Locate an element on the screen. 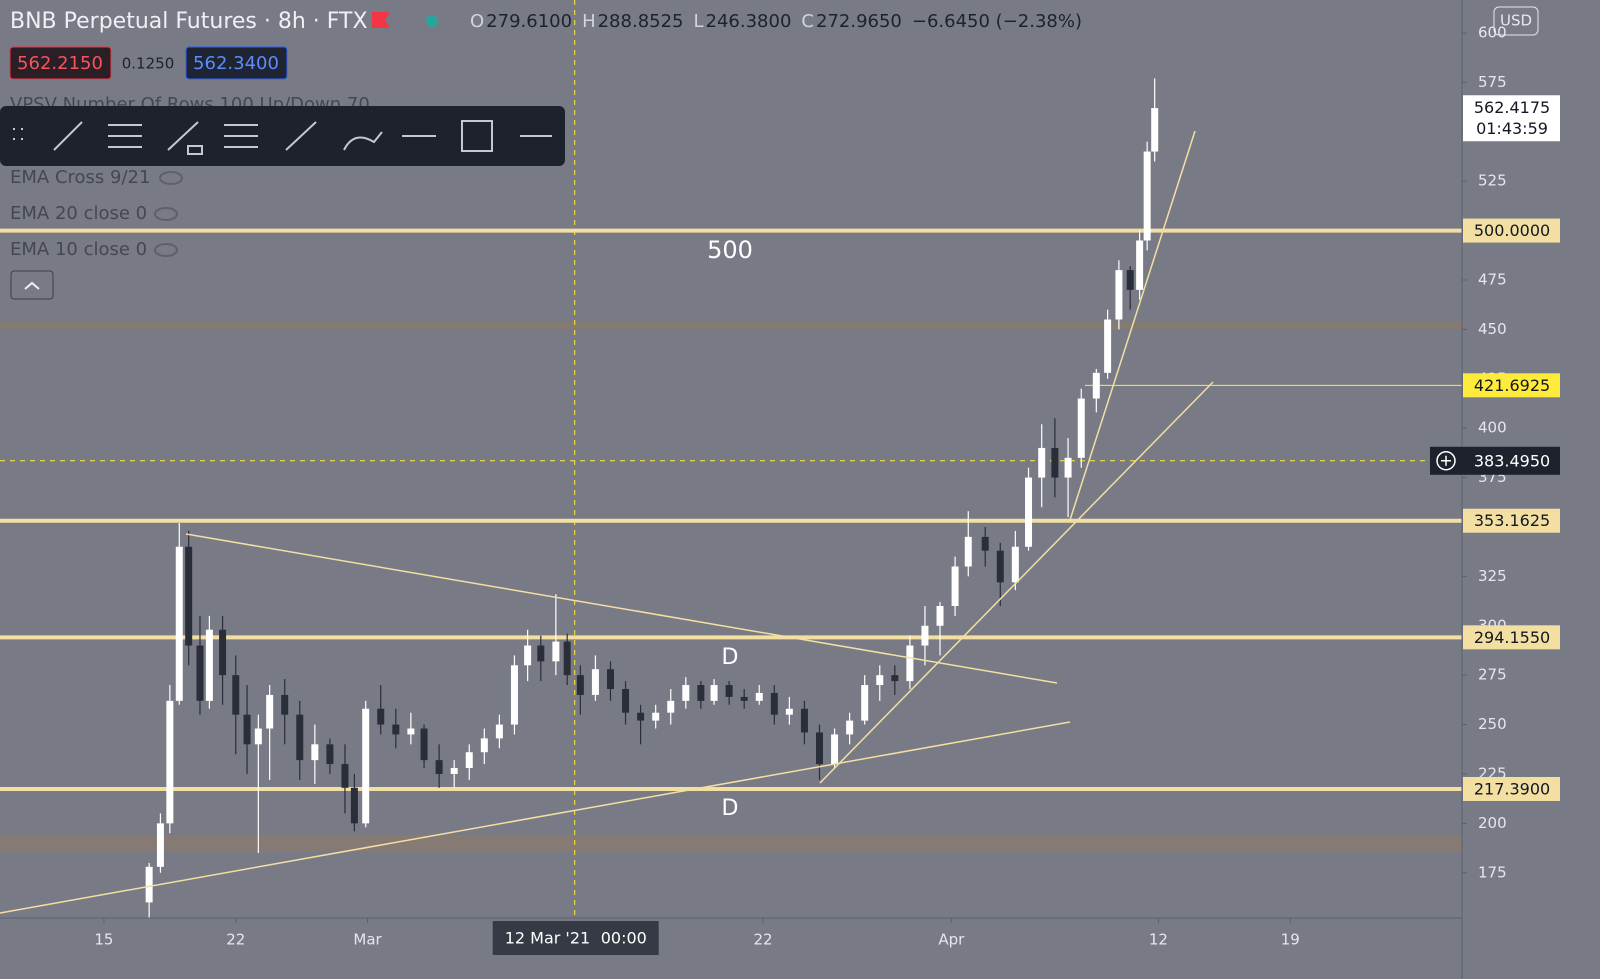  zone is located at coordinates (731, 843).